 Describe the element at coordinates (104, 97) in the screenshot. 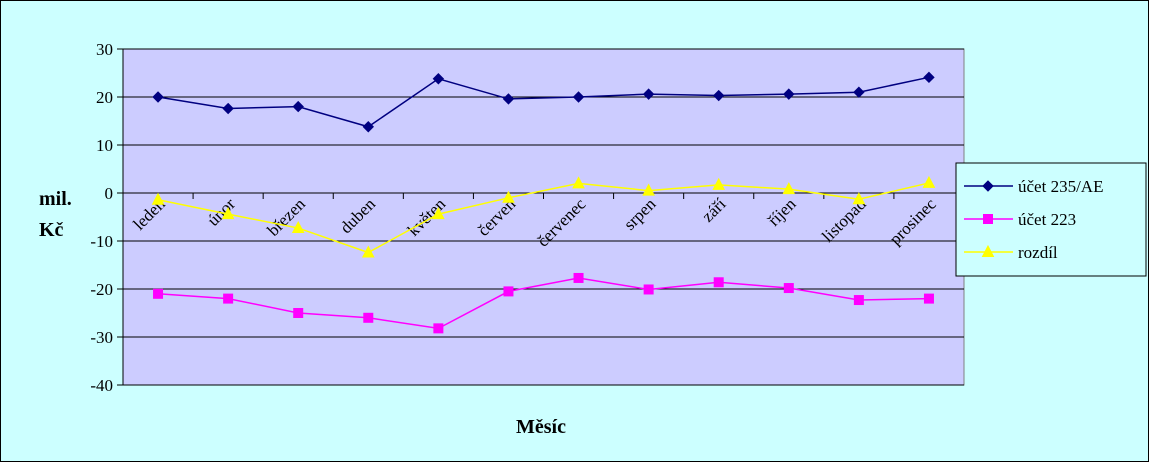

I see `y-tick-label: 20` at that location.